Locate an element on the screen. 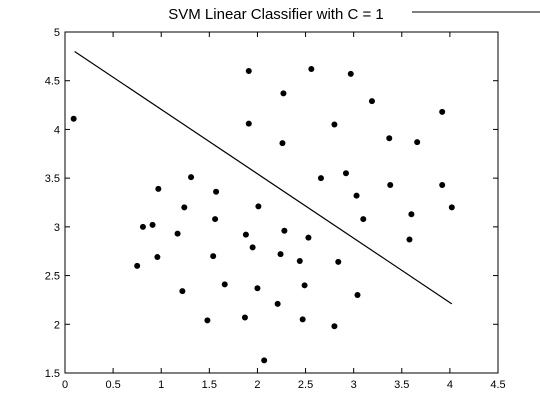 This screenshot has width=540, height=416. x-tick-label: 3 is located at coordinates (354, 385).